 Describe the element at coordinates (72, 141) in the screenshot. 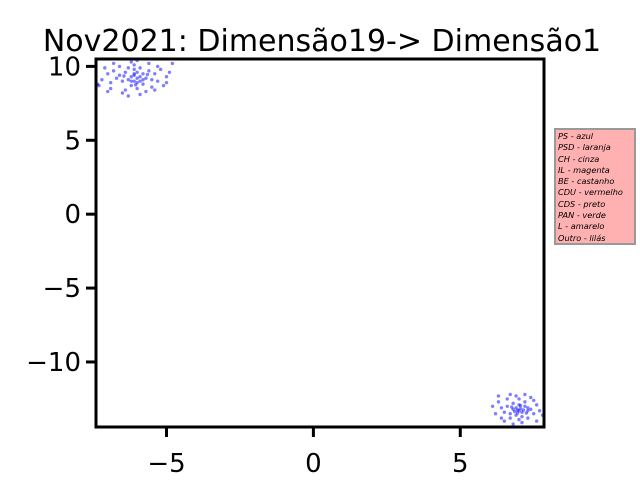

I see `y-tick-label: 5` at that location.